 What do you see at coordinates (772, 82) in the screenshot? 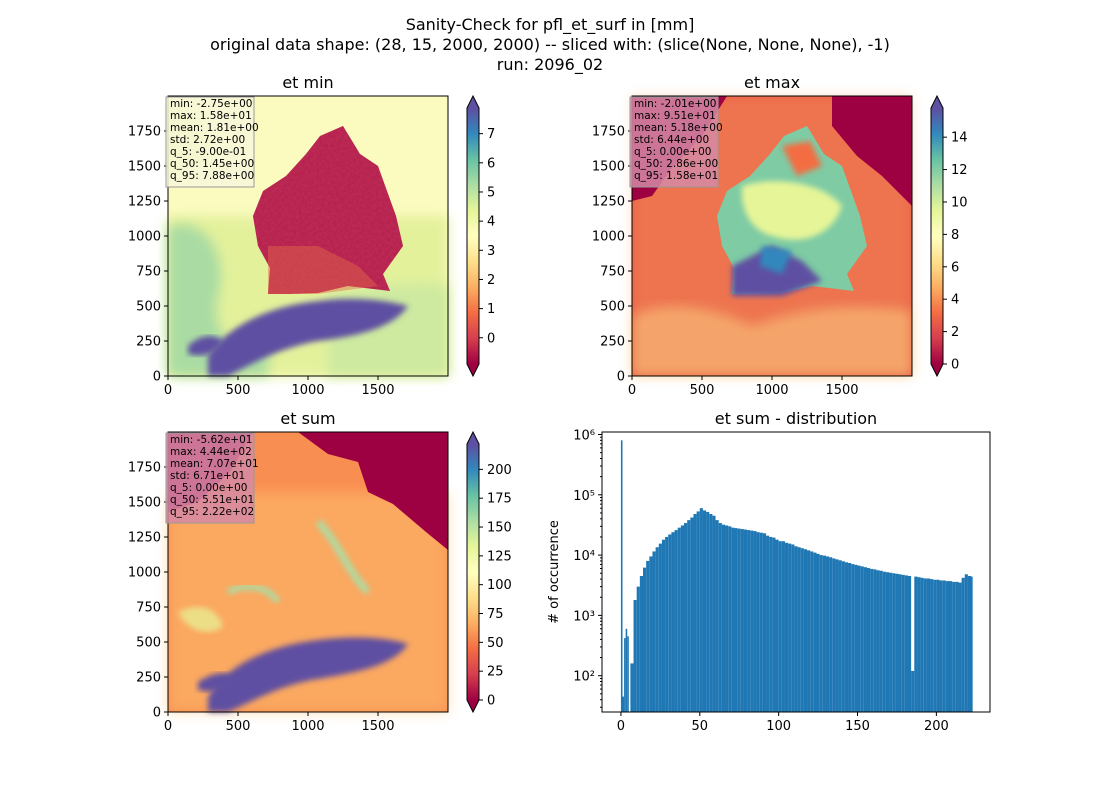
I see `axes-title: et max` at bounding box center [772, 82].